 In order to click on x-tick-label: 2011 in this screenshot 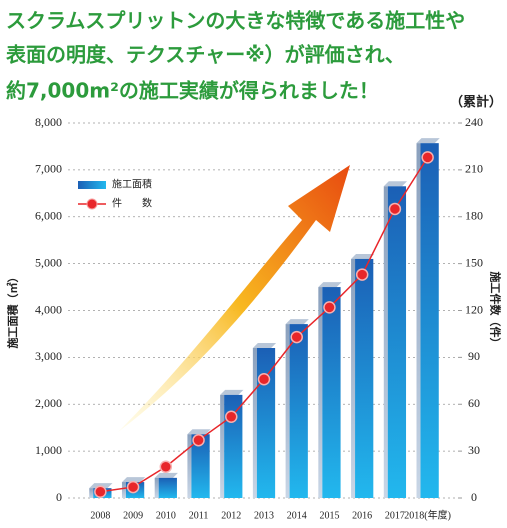, I will do `click(199, 515)`.